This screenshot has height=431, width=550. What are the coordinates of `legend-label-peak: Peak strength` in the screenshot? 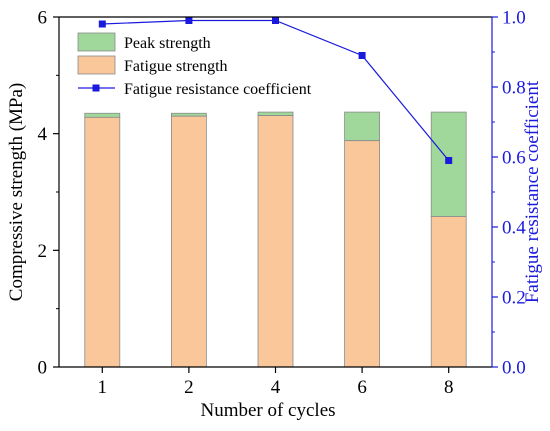 It's located at (167, 43).